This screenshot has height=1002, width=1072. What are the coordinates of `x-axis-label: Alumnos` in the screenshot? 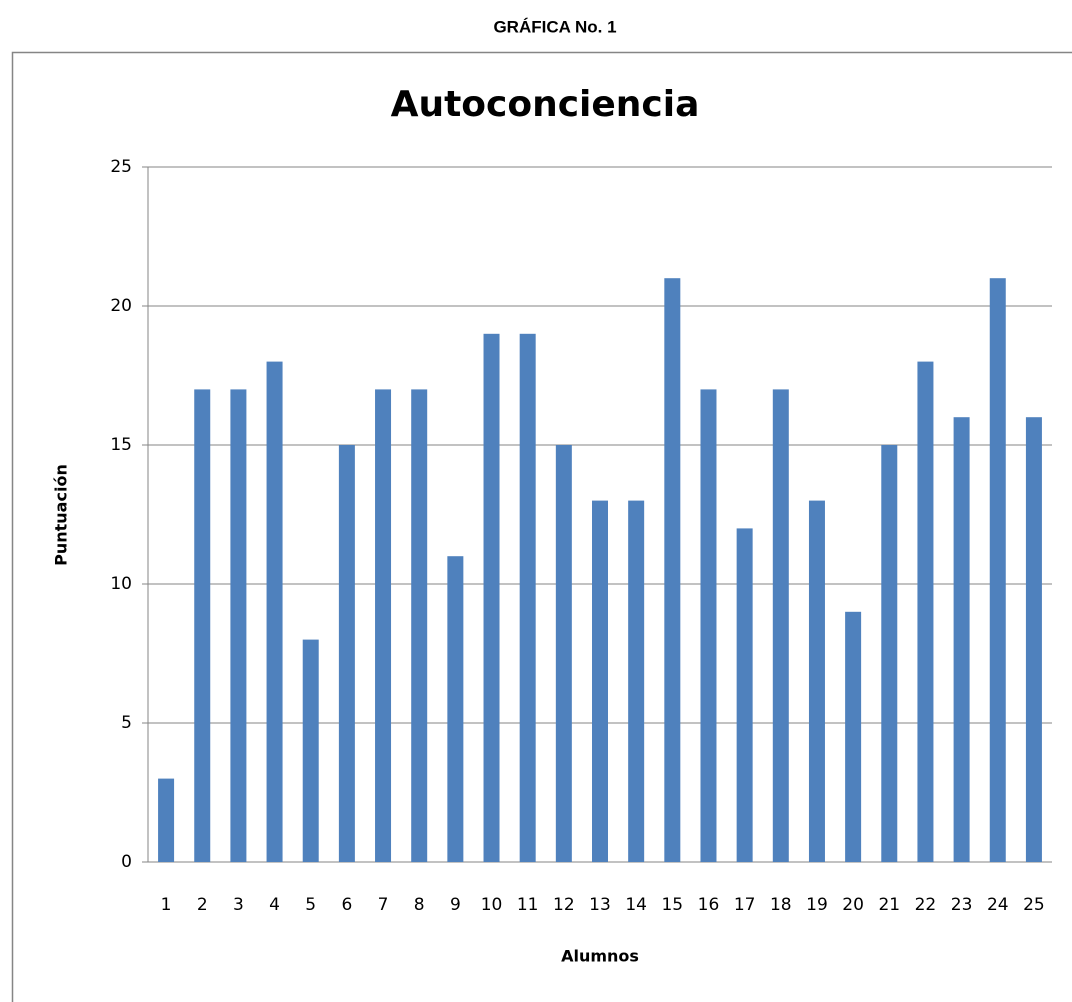 It's located at (600, 956).